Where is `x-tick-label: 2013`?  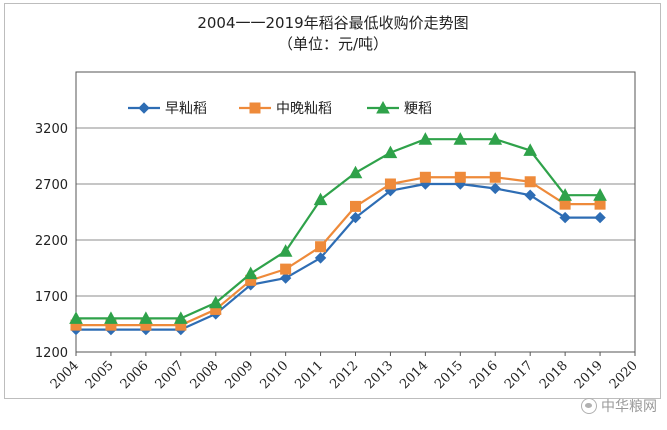
x-tick-label: 2013 is located at coordinates (379, 375).